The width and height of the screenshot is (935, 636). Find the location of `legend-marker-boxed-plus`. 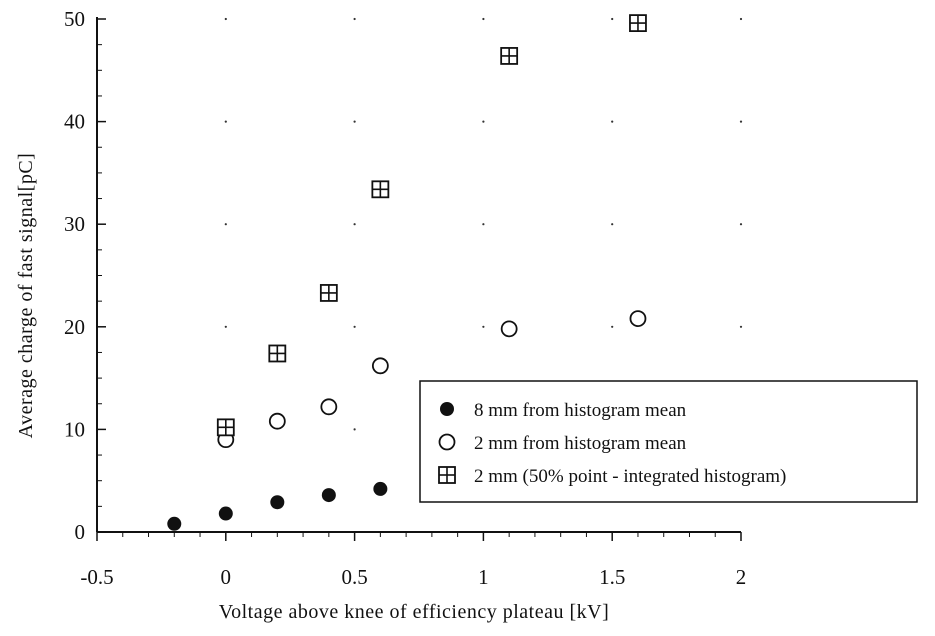

legend-marker-boxed-plus is located at coordinates (447, 475).